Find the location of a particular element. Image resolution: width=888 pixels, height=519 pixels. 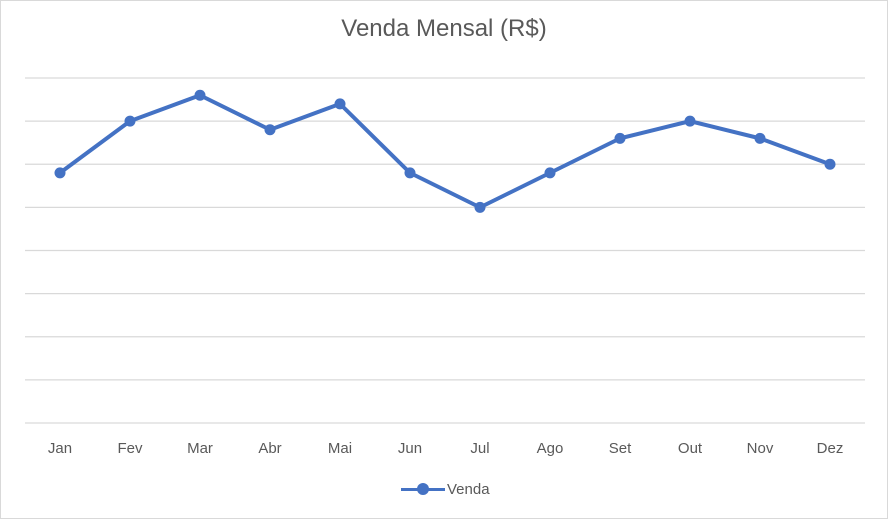

legend: Venda is located at coordinates (445, 489).